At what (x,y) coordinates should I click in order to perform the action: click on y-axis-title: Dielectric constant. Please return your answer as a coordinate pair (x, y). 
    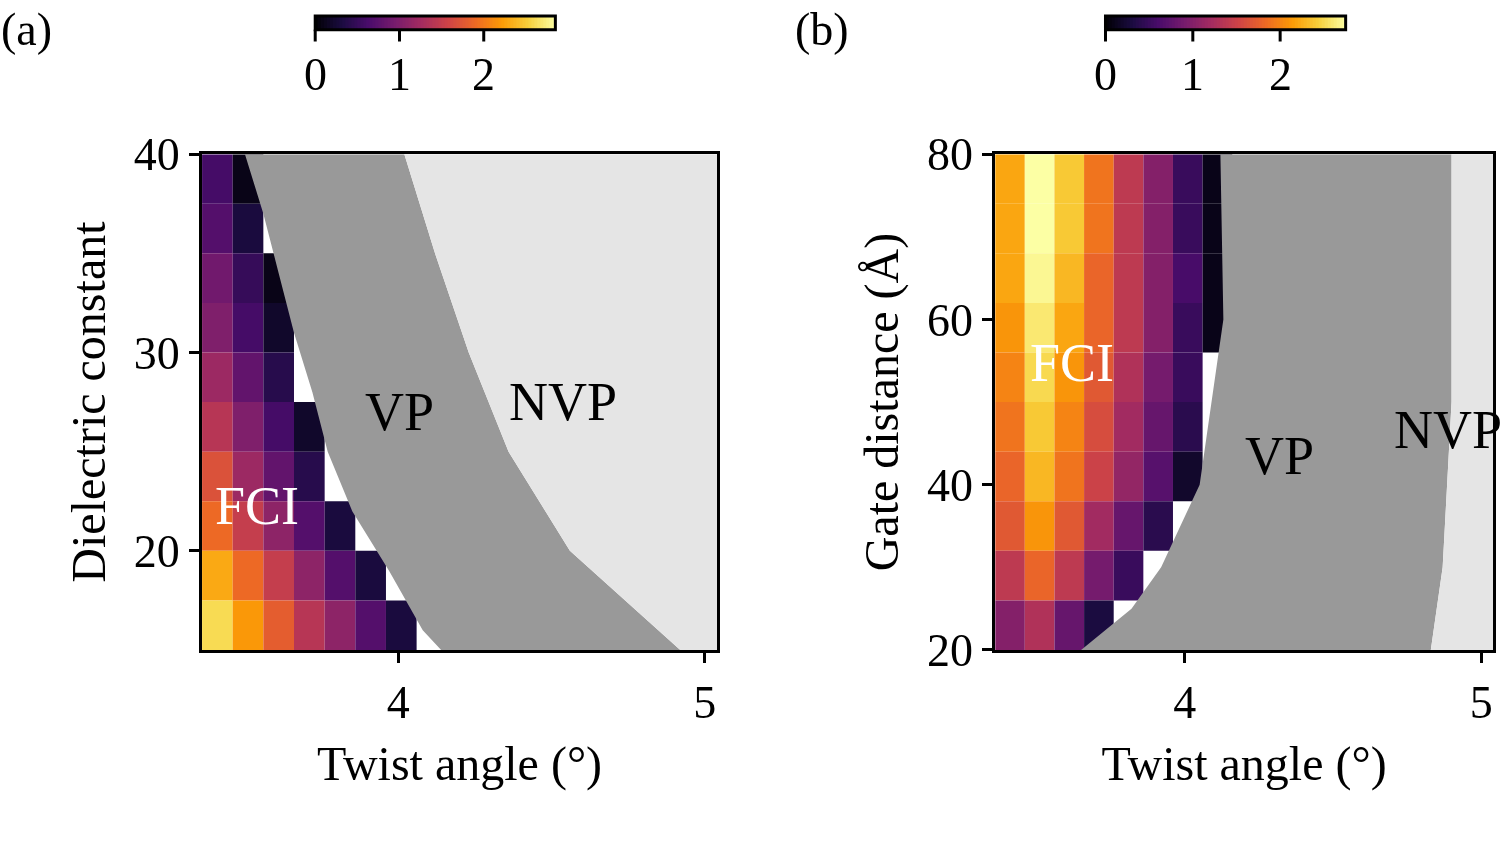
    Looking at the image, I should click on (88, 401).